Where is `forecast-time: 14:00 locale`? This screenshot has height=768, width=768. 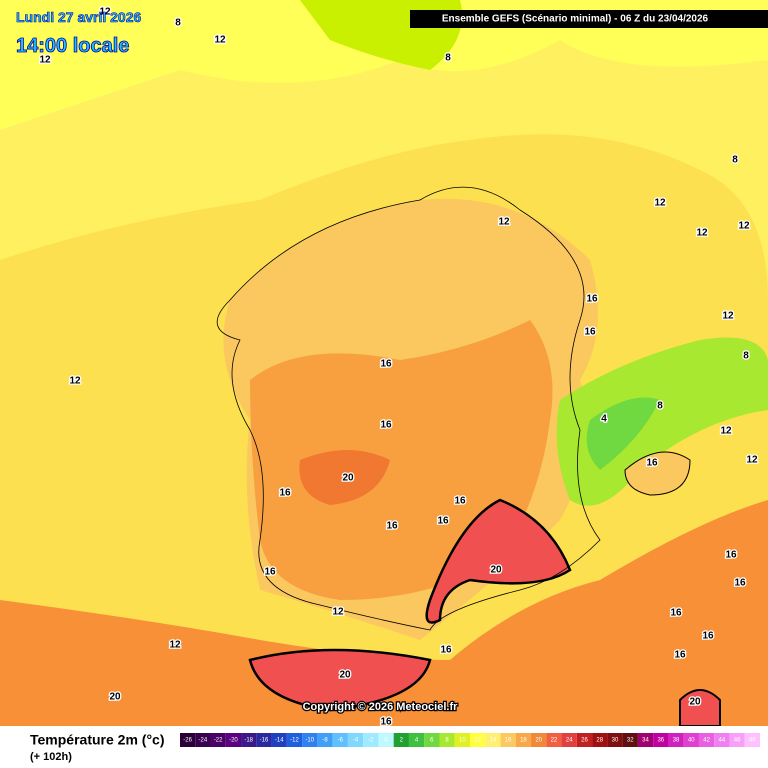
forecast-time: 14:00 locale is located at coordinates (72, 46).